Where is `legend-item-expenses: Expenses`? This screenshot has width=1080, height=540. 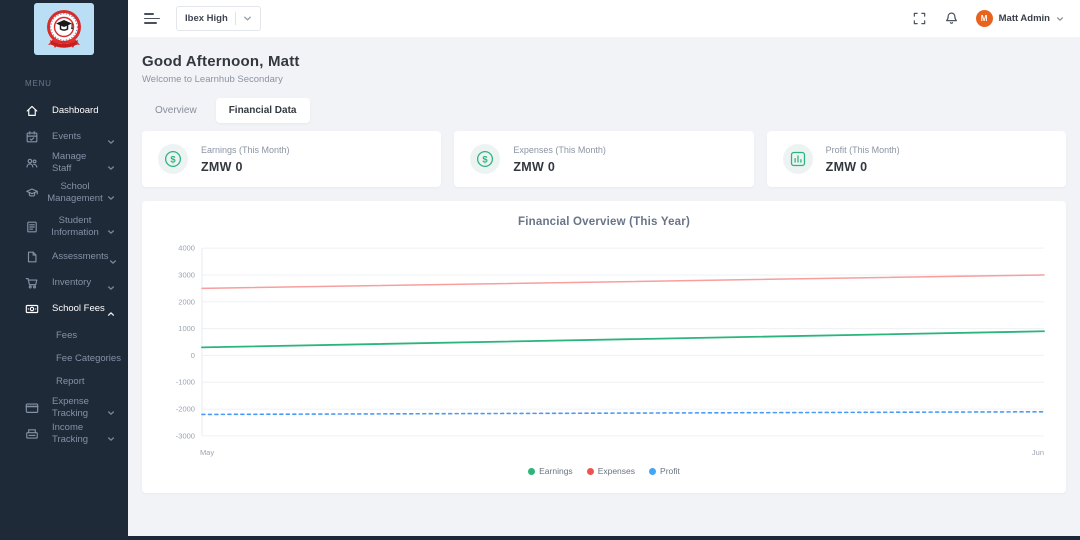 legend-item-expenses: Expenses is located at coordinates (611, 471).